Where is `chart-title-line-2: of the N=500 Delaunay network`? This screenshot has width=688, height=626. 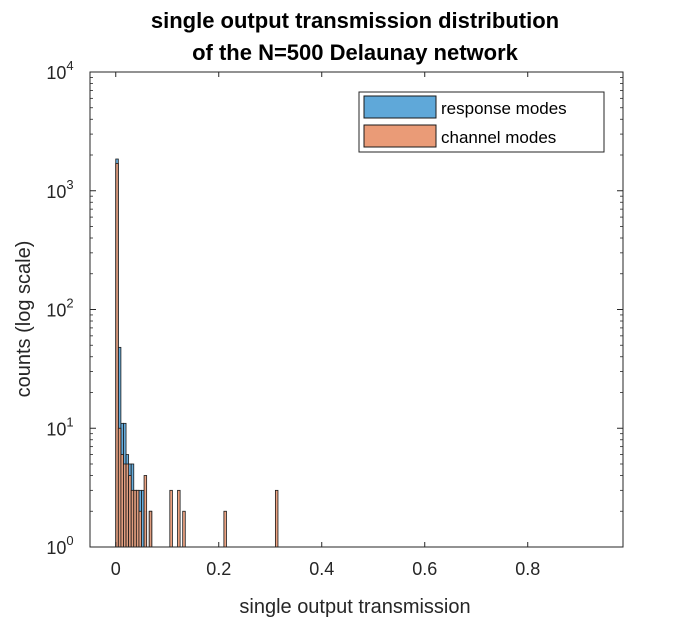
chart-title-line-2: of the N=500 Delaunay network is located at coordinates (355, 52).